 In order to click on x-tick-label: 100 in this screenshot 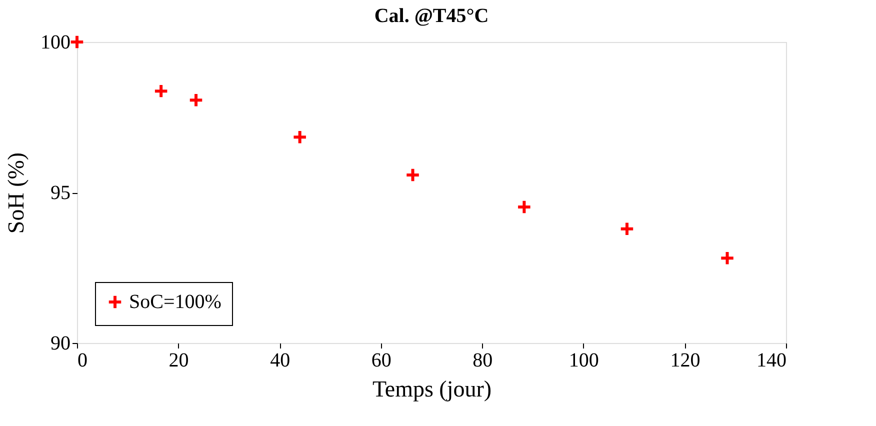, I will do `click(583, 361)`.